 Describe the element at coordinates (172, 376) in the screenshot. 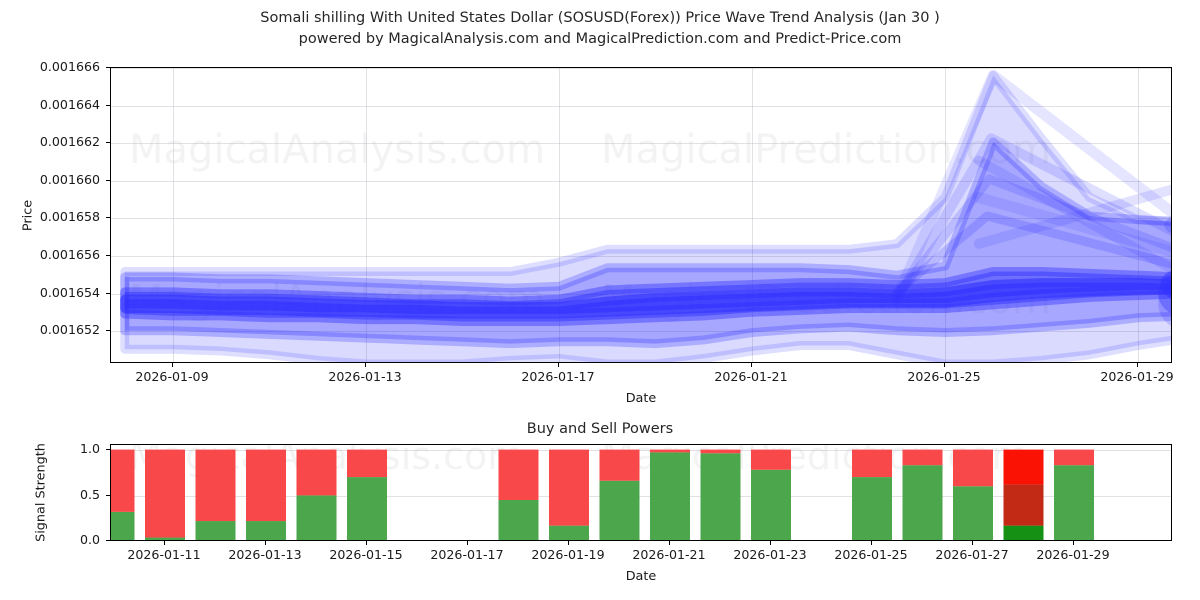

I see `x-tick-label: 2026-01-09` at that location.